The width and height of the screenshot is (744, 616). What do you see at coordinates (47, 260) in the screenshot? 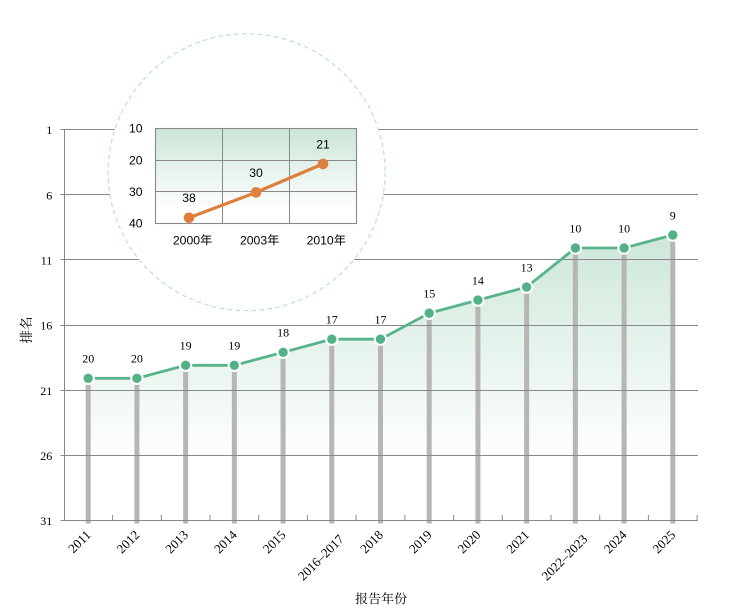
I see `svg-text: 11` at bounding box center [47, 260].